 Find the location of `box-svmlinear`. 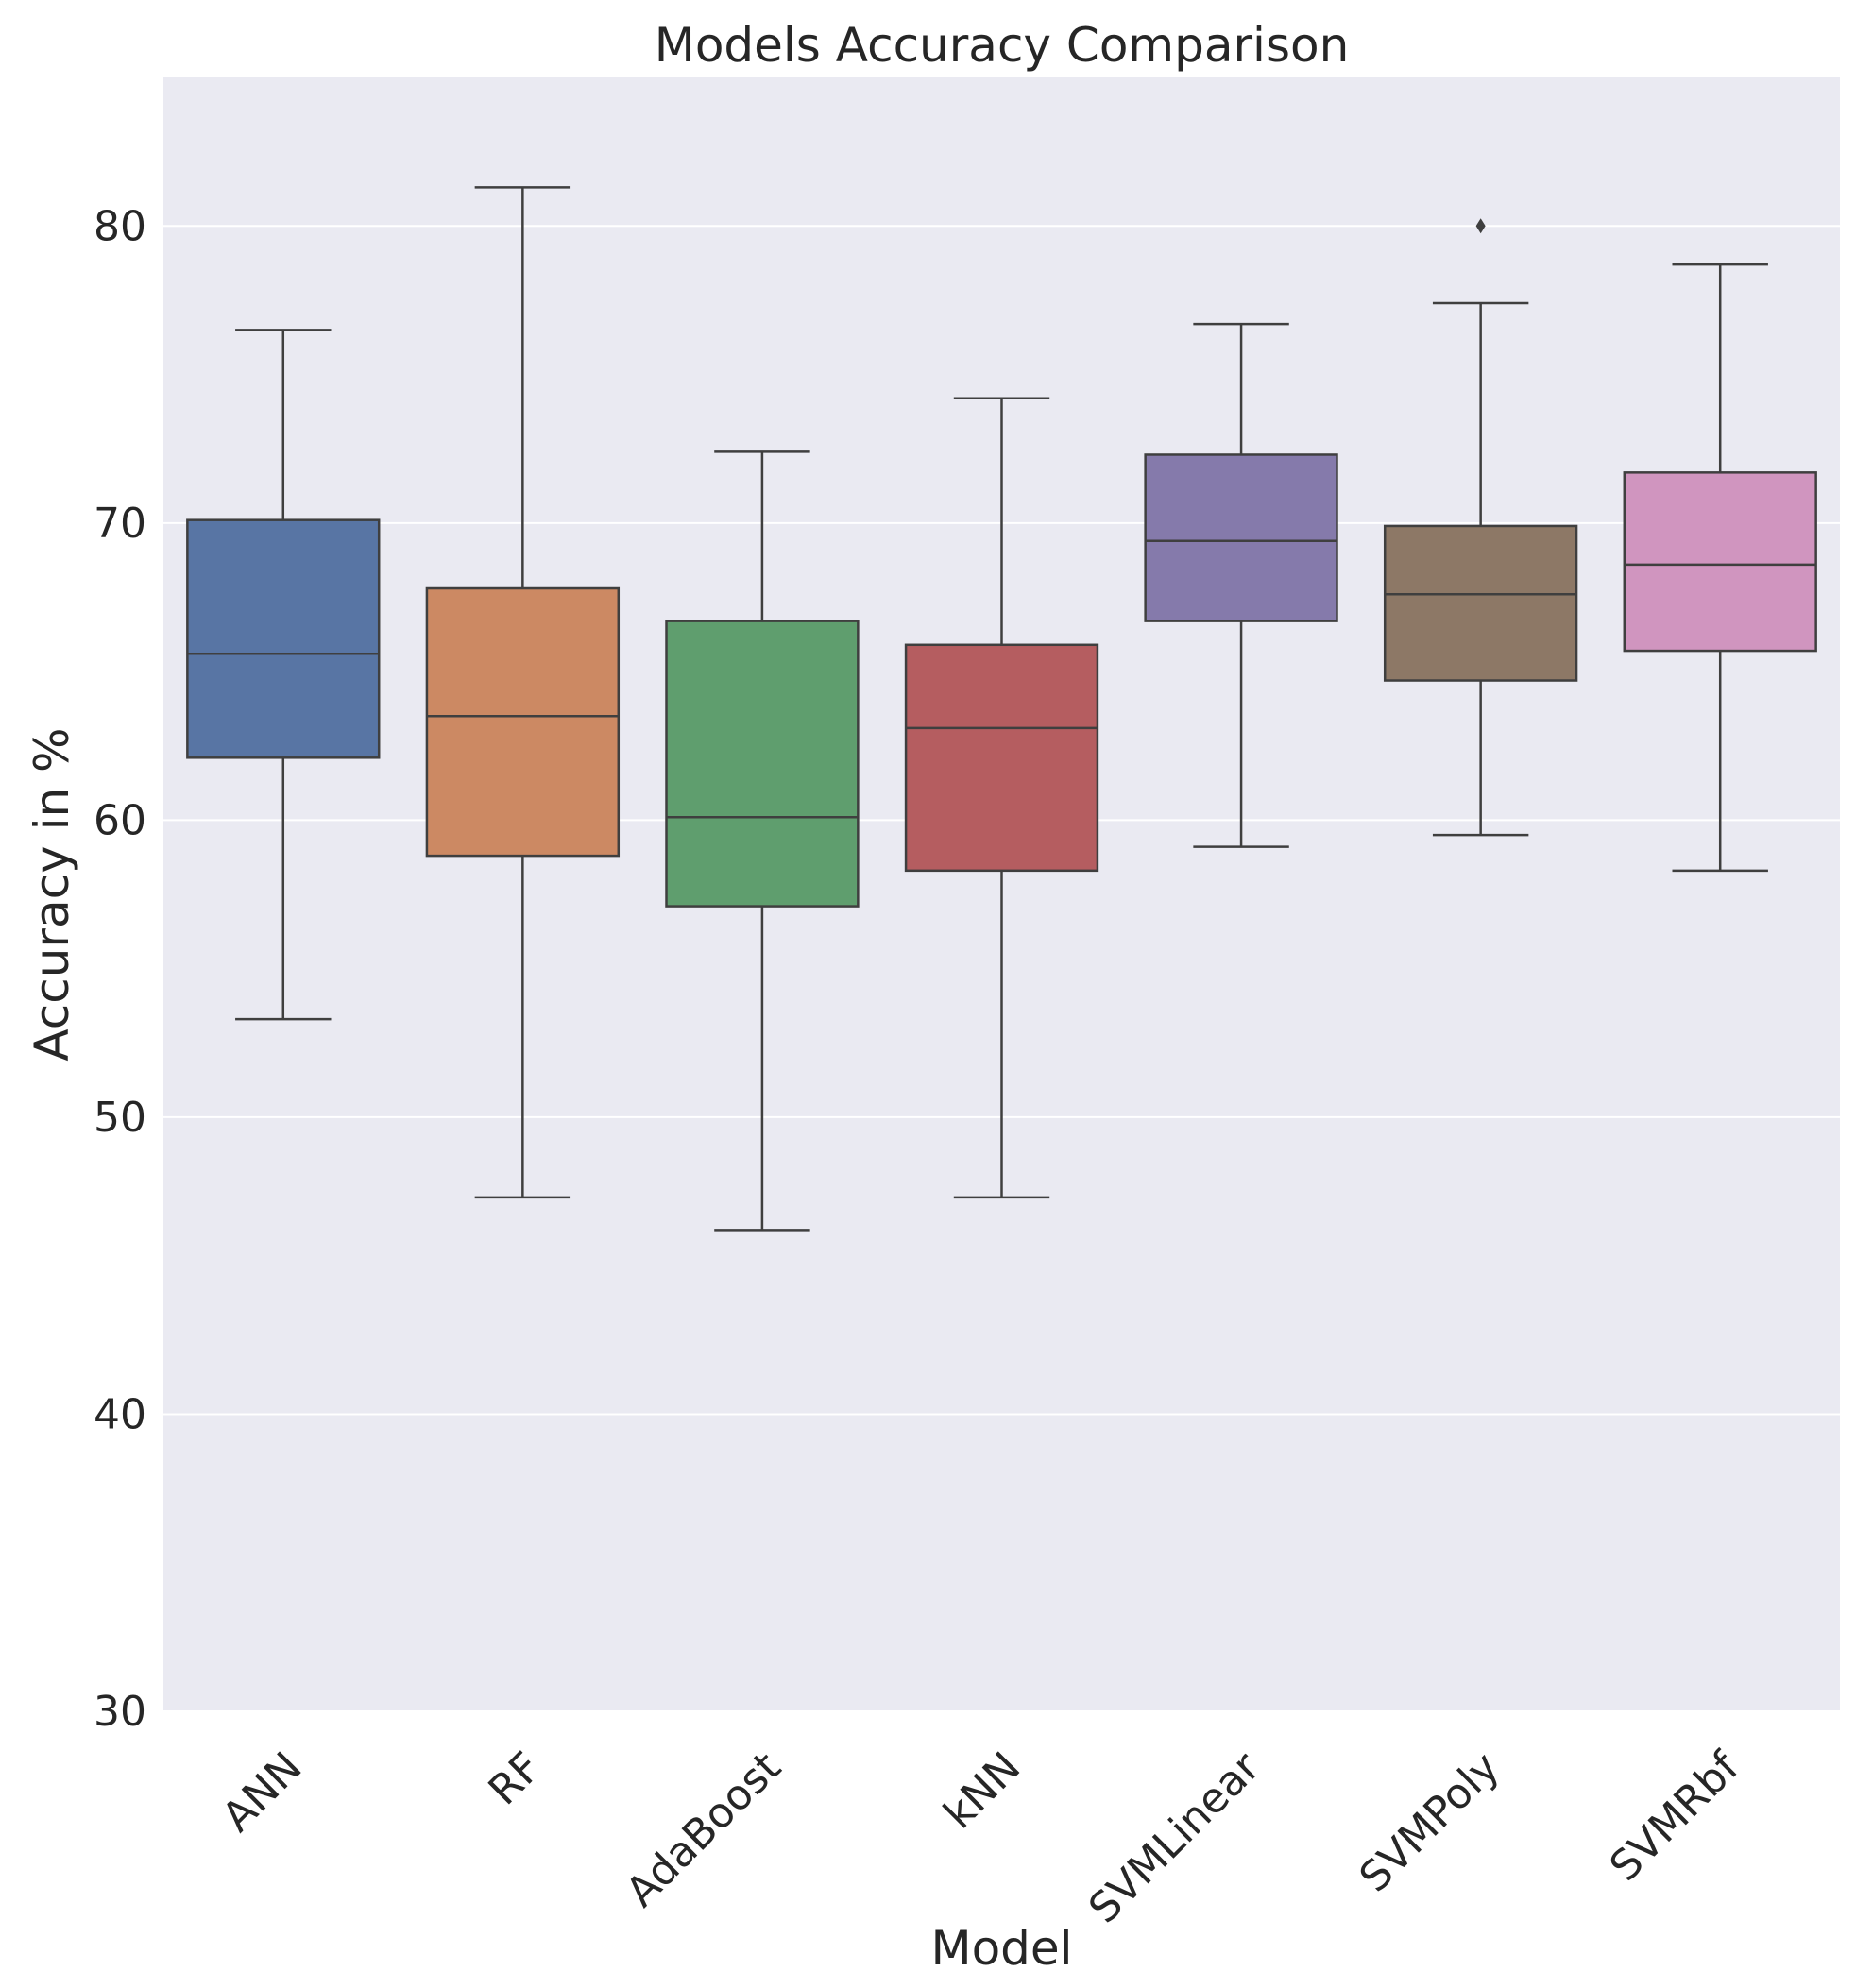

box-svmlinear is located at coordinates (1241, 585).